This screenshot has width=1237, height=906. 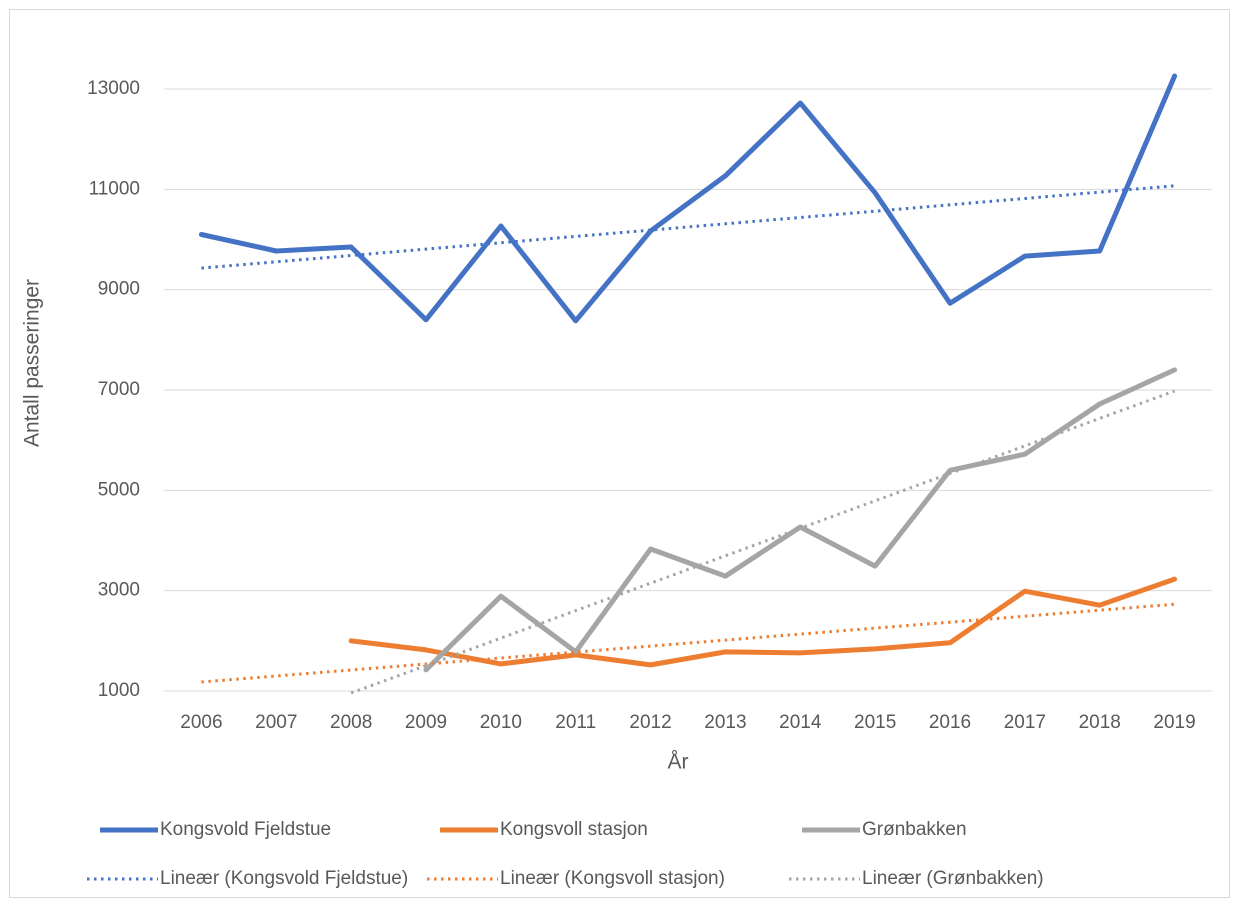 What do you see at coordinates (950, 722) in the screenshot?
I see `x-tick-label: 2016` at bounding box center [950, 722].